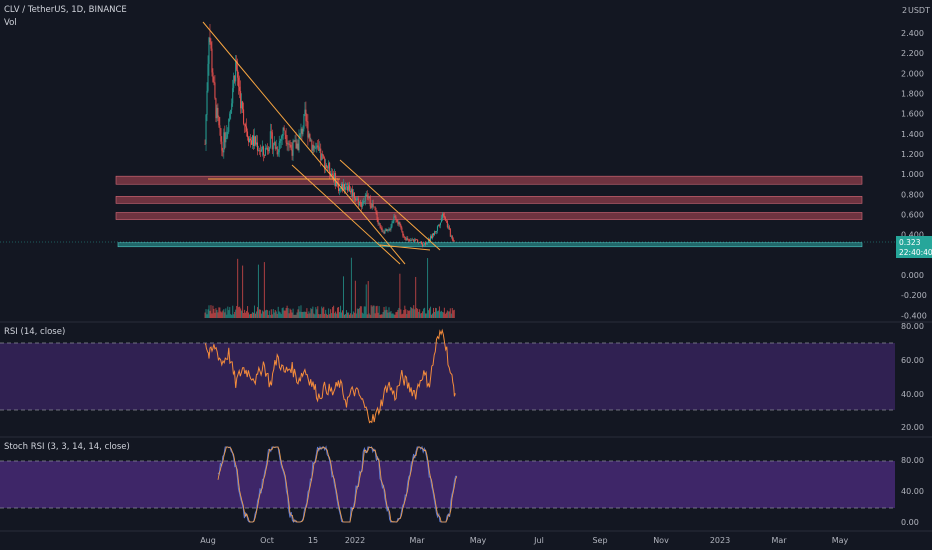 The height and width of the screenshot is (550, 932). Describe the element at coordinates (912, 114) in the screenshot. I see `price-tick: 1.600` at that location.